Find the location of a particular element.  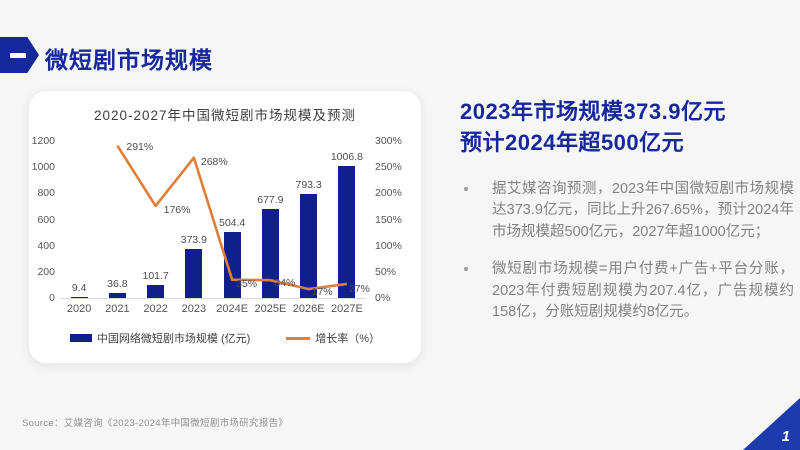

y-tick-label: 0% is located at coordinates (383, 298).